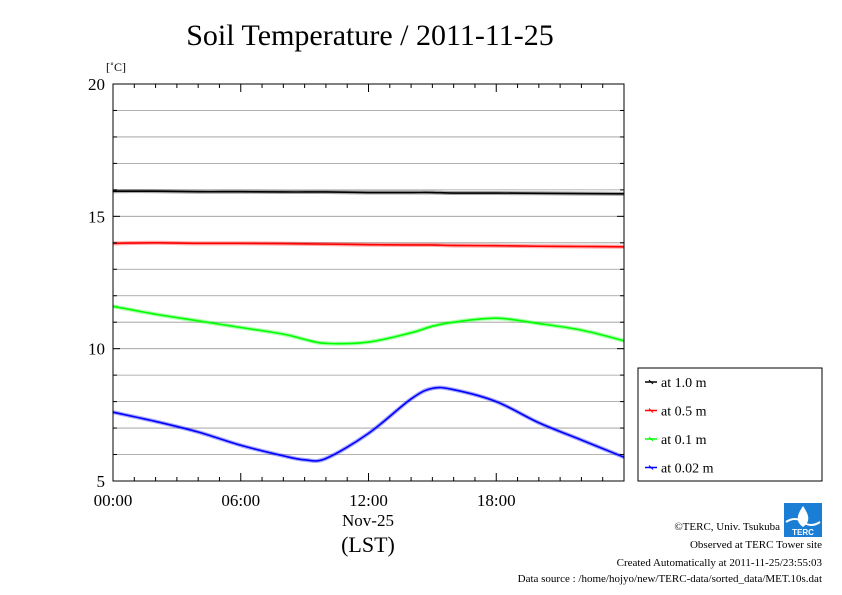 The image size is (842, 595). Describe the element at coordinates (101, 481) in the screenshot. I see `y-tick-label: 5` at that location.